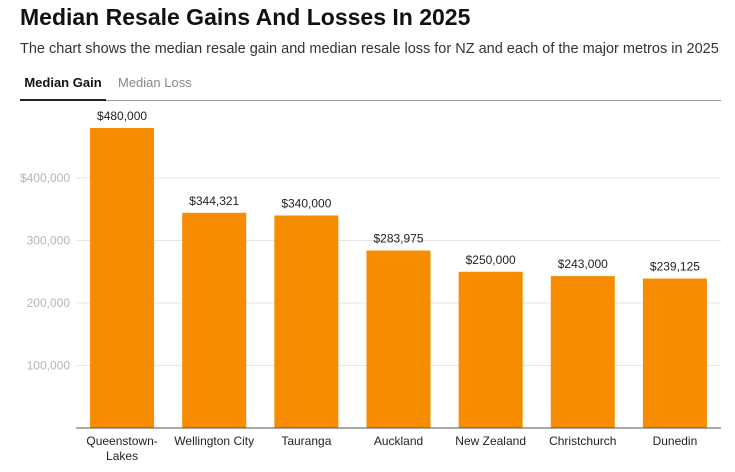  Describe the element at coordinates (45, 178) in the screenshot. I see `y-tick-label: $400,000` at that location.